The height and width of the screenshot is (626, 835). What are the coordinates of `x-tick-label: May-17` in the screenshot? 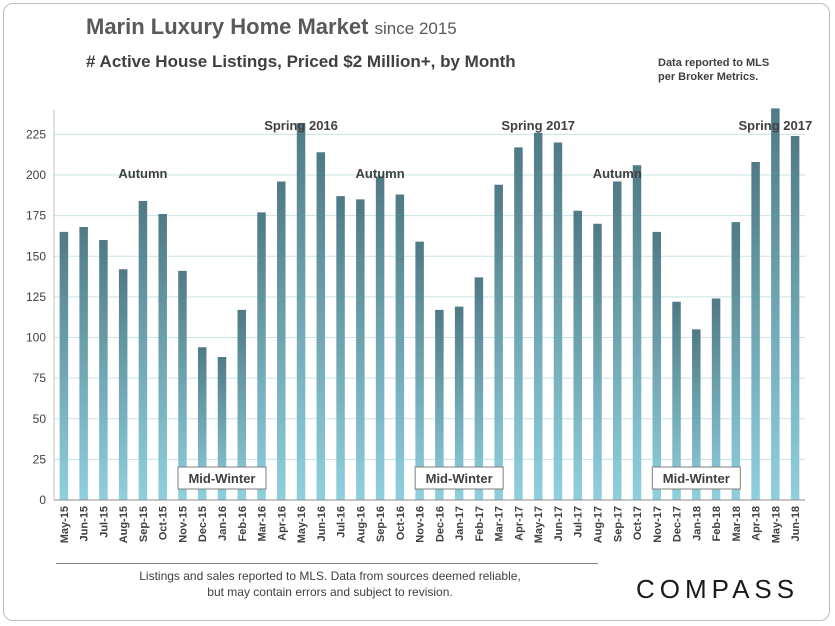 It's located at (539, 524).